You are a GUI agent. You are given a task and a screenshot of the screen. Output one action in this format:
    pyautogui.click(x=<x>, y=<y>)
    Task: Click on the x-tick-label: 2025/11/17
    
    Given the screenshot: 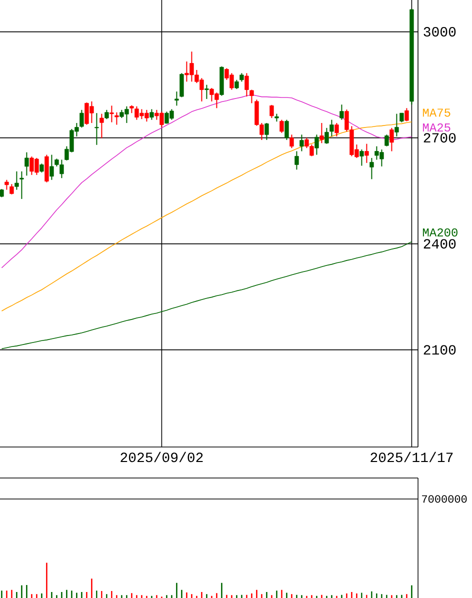 What is the action you would take?
    pyautogui.click(x=411, y=457)
    